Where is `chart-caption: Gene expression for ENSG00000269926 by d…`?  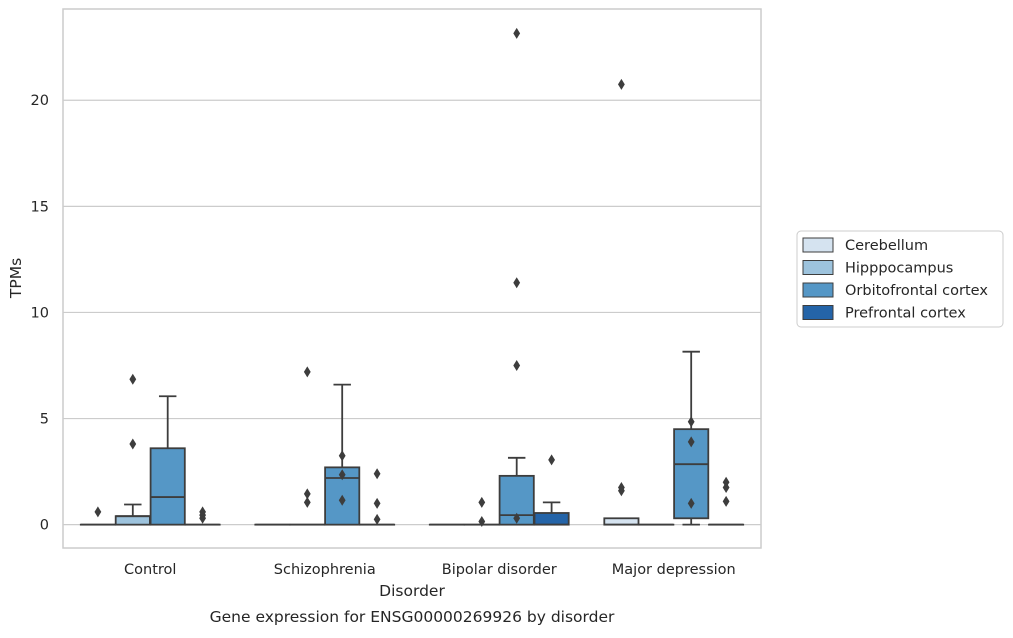
chart-caption: Gene expression for ENSG00000269926 by d… is located at coordinates (412, 617).